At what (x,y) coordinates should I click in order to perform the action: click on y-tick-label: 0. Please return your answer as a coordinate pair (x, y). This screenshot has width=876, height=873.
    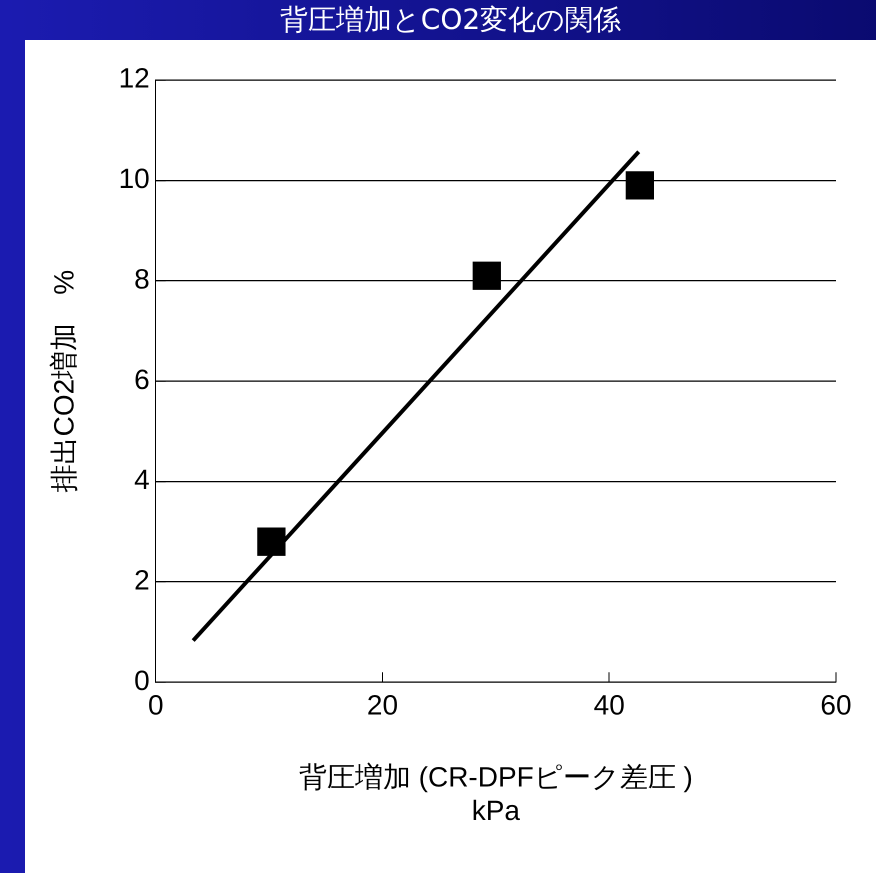
    Looking at the image, I should click on (142, 680).